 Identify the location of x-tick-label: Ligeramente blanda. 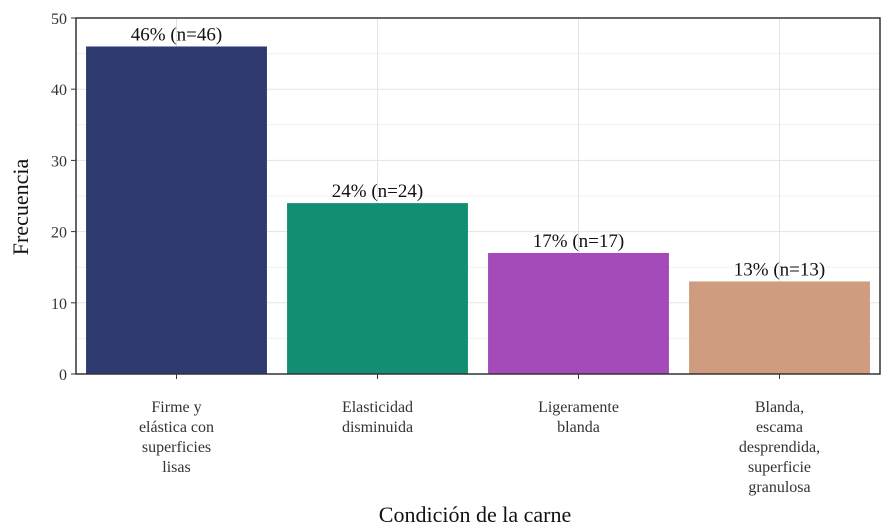
(578, 417).